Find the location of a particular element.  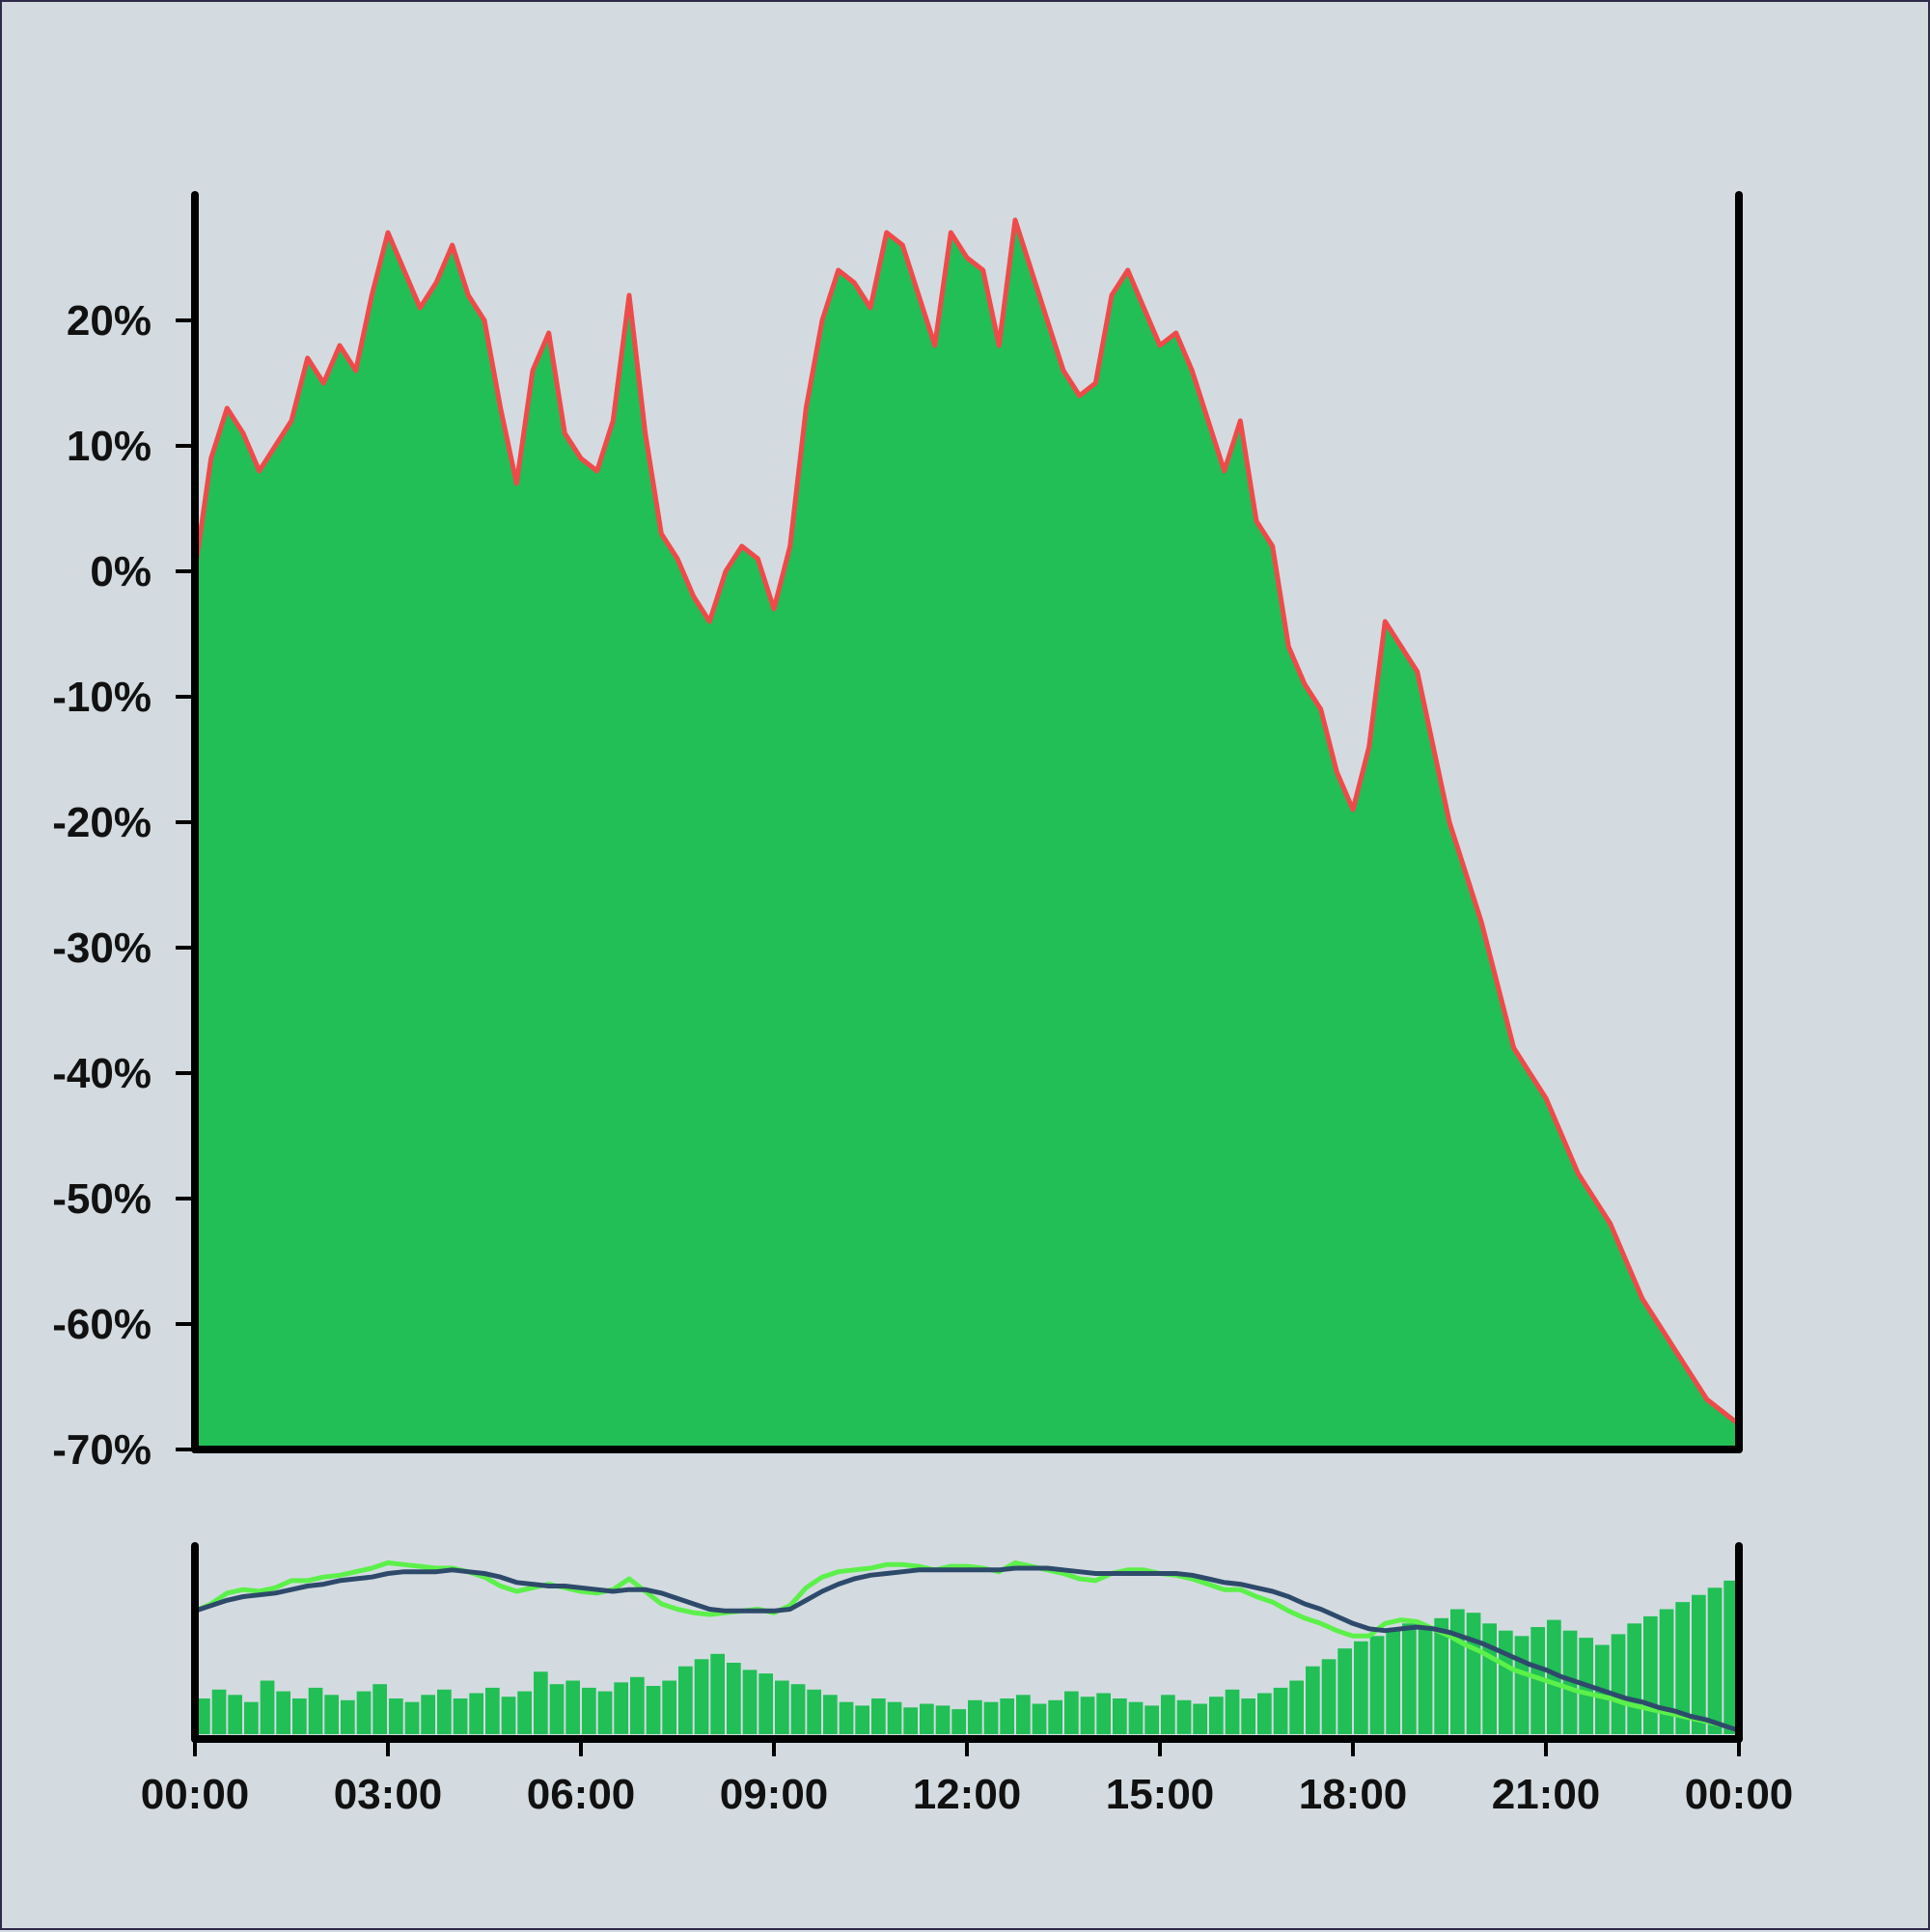

slow-average-line is located at coordinates (967, 1649).